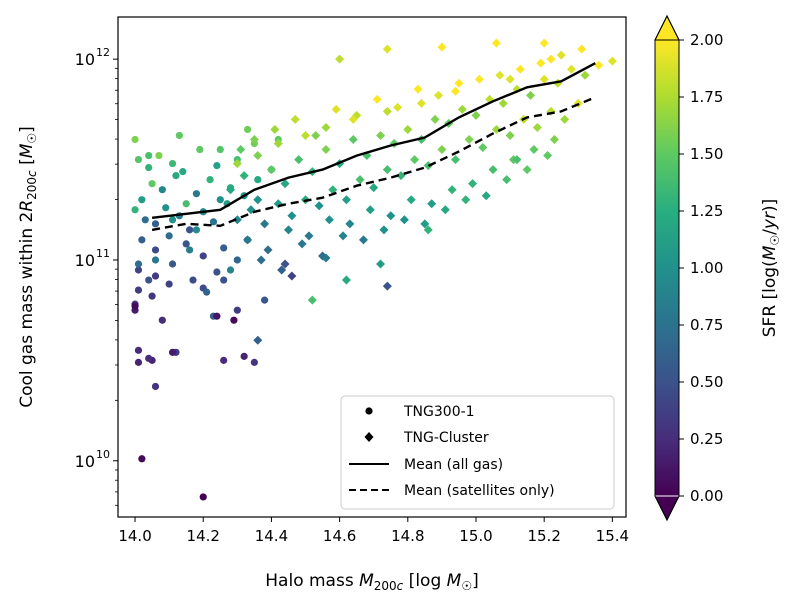  Describe the element at coordinates (446, 438) in the screenshot. I see `legend-label-tng-cluster: TNG-Cluster` at that location.